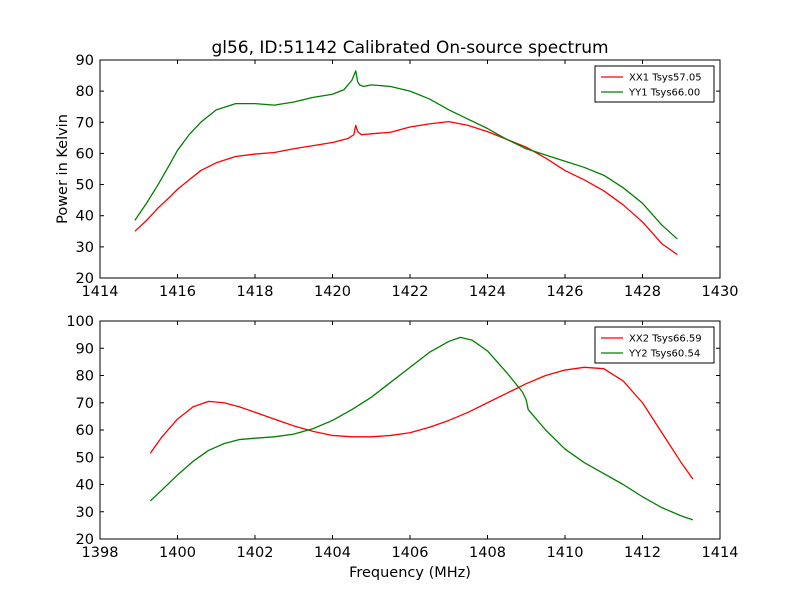 The height and width of the screenshot is (600, 800). Describe the element at coordinates (720, 292) in the screenshot. I see `x-tick-label: 1430` at that location.